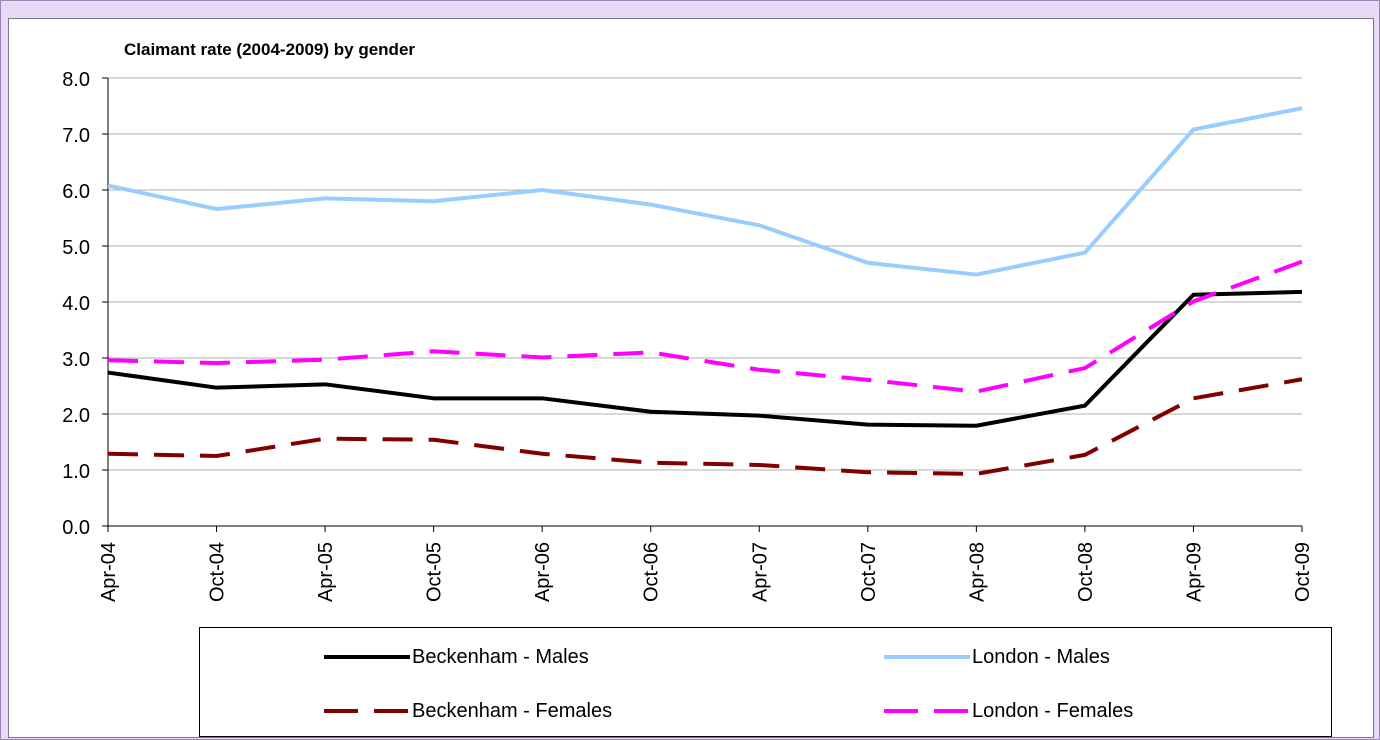 This screenshot has width=1380, height=740. What do you see at coordinates (76, 528) in the screenshot?
I see `y-tick-label: 0.0` at bounding box center [76, 528].